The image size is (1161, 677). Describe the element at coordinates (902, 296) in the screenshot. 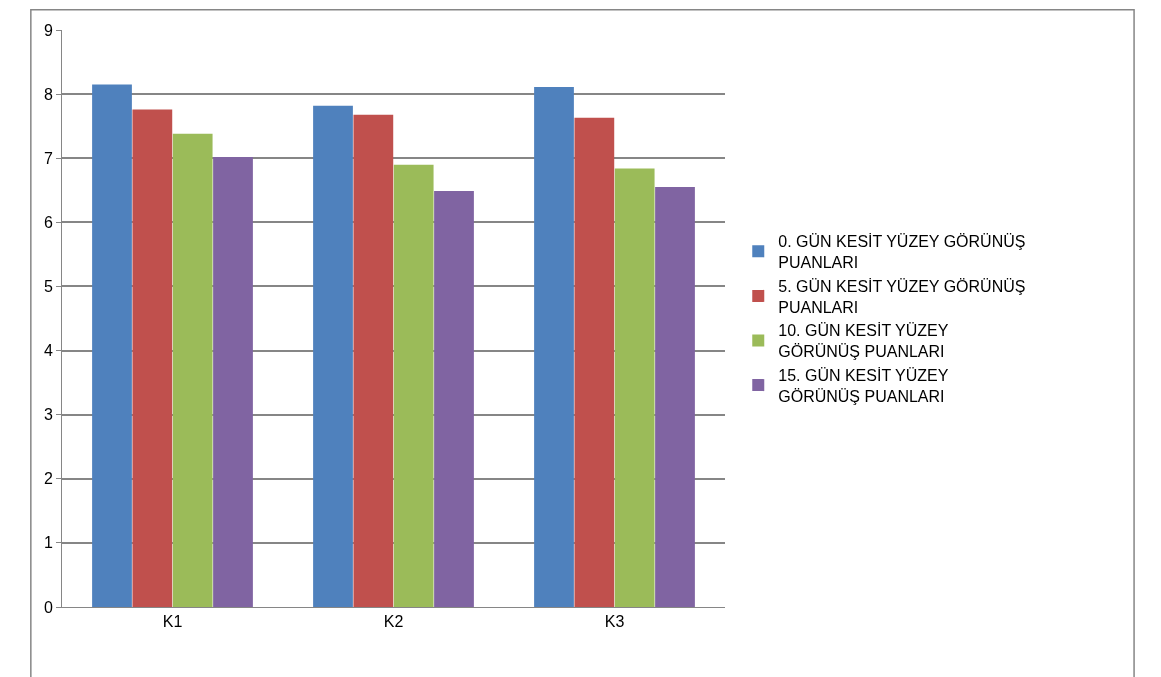

I see `legend-label: 5. GÜN KESİT YÜZEY GÖRÜNÜŞ PUANLARI` at that location.